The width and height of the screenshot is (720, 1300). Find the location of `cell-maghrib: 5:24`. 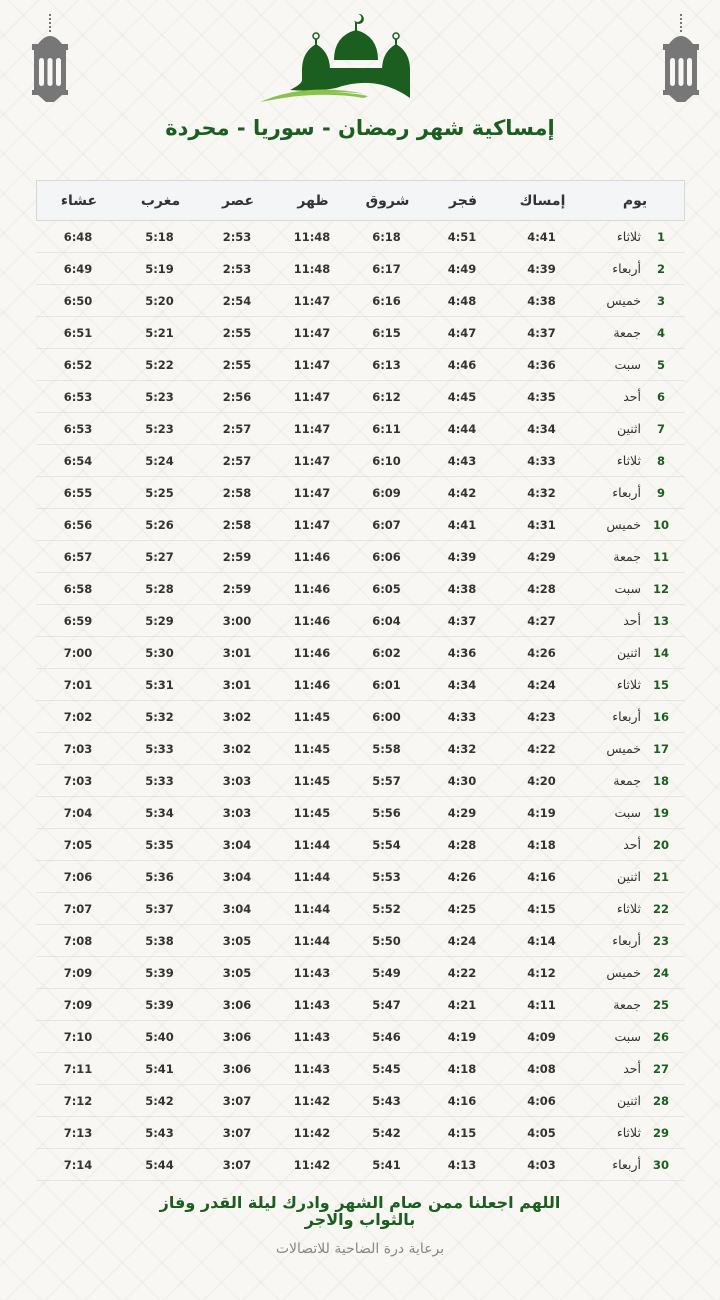

cell-maghrib: 5:24 is located at coordinates (159, 460).